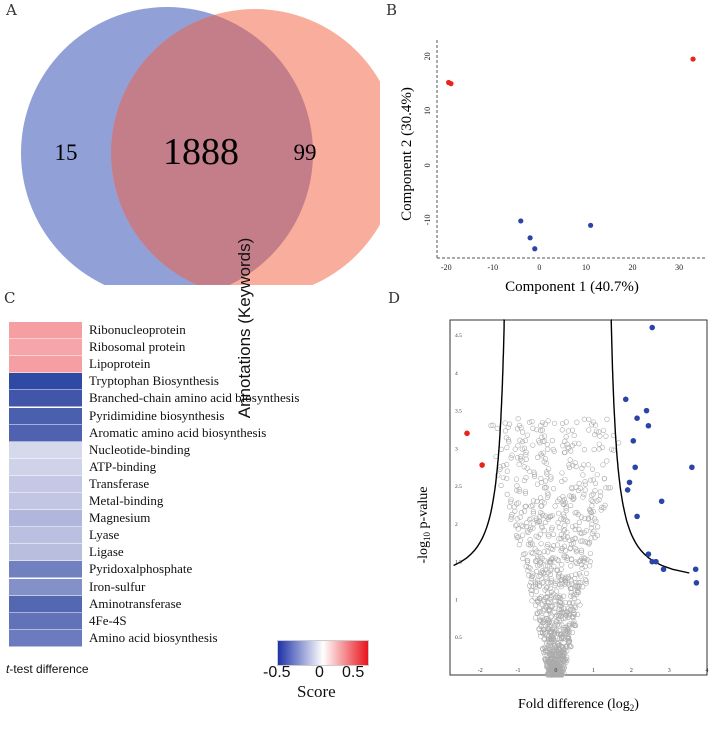 This screenshot has height=729, width=709. I want to click on heatmap-row-label: Nucleotide-binding, so click(140, 449).